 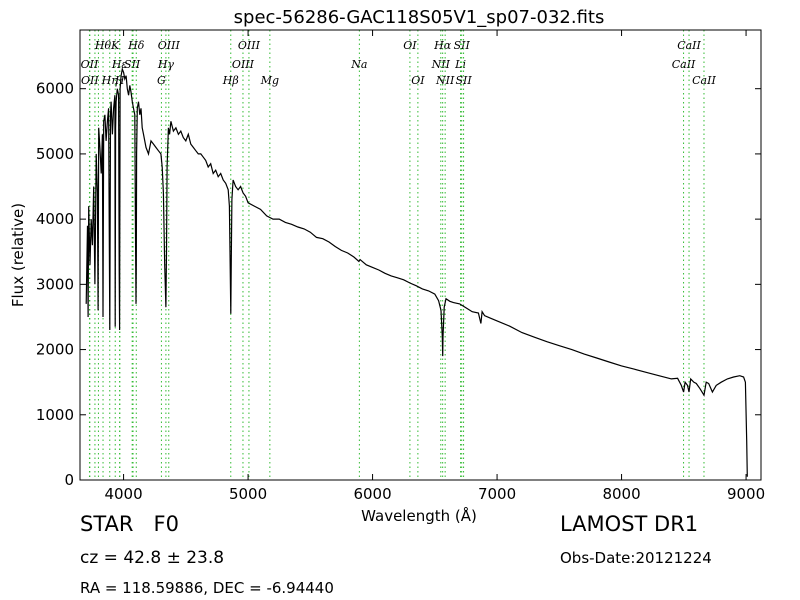 I want to click on line-marker-label-15: Hβ, so click(x=230, y=80).